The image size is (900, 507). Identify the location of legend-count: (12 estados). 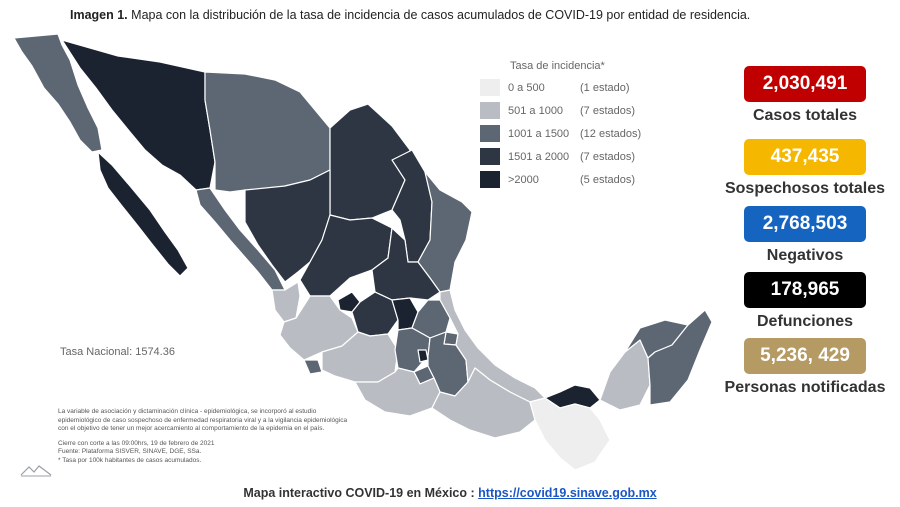
(611, 133).